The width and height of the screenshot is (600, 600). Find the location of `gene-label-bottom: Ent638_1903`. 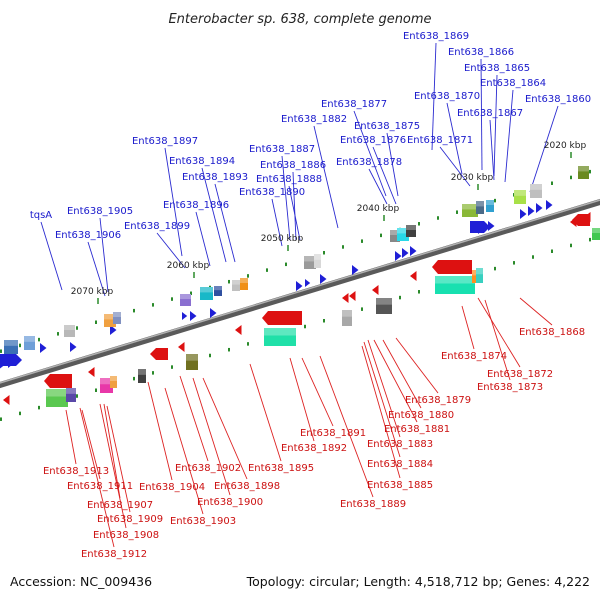

gene-label-bottom: Ent638_1903 is located at coordinates (203, 521).